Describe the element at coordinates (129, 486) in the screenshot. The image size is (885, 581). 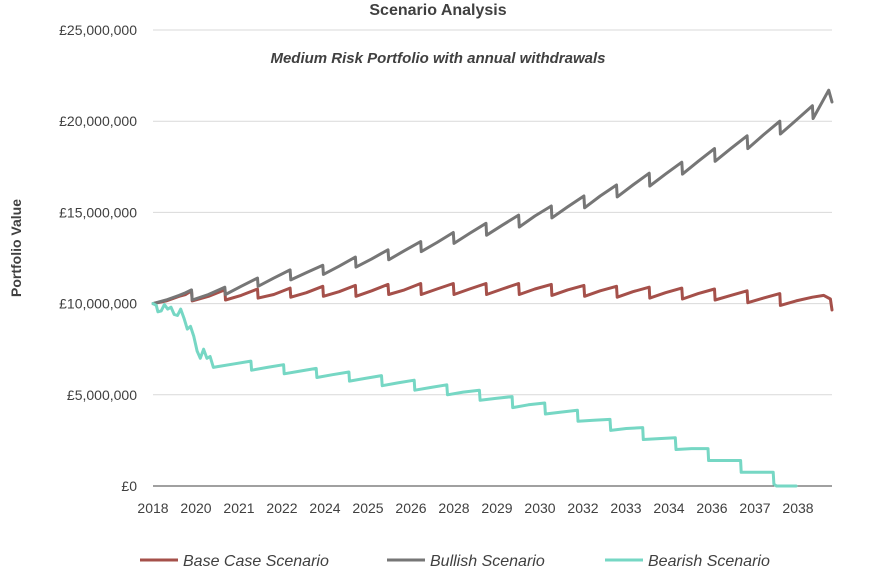
I see `y-tick-label: £0` at that location.